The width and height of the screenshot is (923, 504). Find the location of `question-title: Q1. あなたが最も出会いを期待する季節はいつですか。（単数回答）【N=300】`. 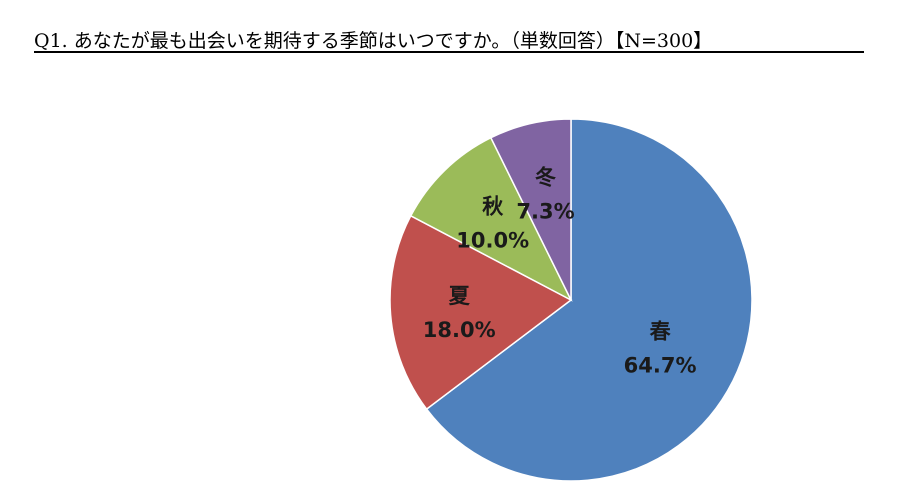

question-title: Q1. あなたが最も出会いを期待する季節はいつですか。（単数回答）【N=300】 is located at coordinates (373, 41).